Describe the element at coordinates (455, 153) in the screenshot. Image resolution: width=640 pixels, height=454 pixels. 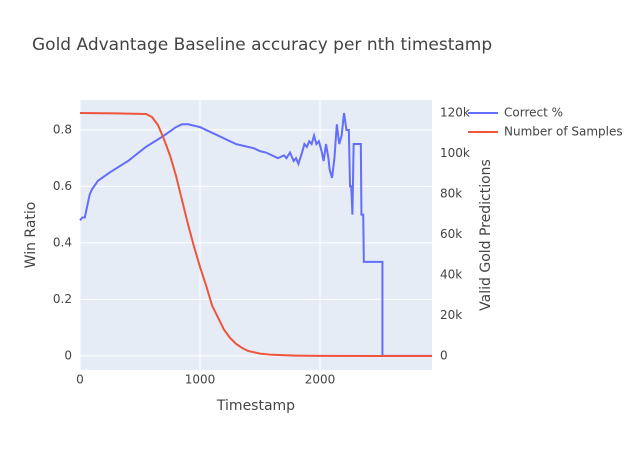
I see `y2-tick-label: 100k` at that location.